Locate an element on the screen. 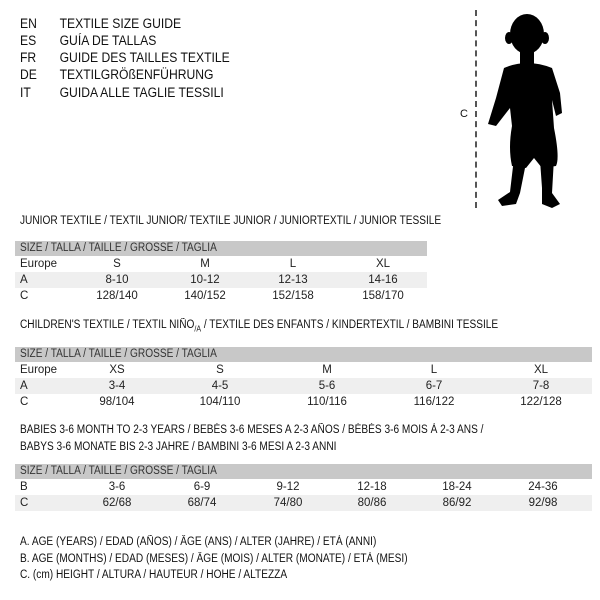  table-cell: 98/104 is located at coordinates (117, 402).